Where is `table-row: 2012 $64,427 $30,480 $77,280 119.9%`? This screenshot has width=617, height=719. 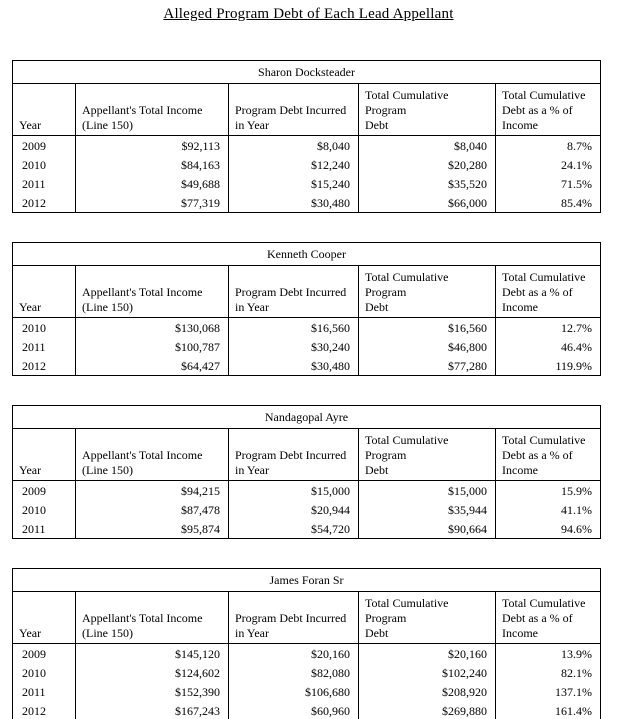
table-row: 2012 $64,427 $30,480 $77,280 119.9% is located at coordinates (306, 366).